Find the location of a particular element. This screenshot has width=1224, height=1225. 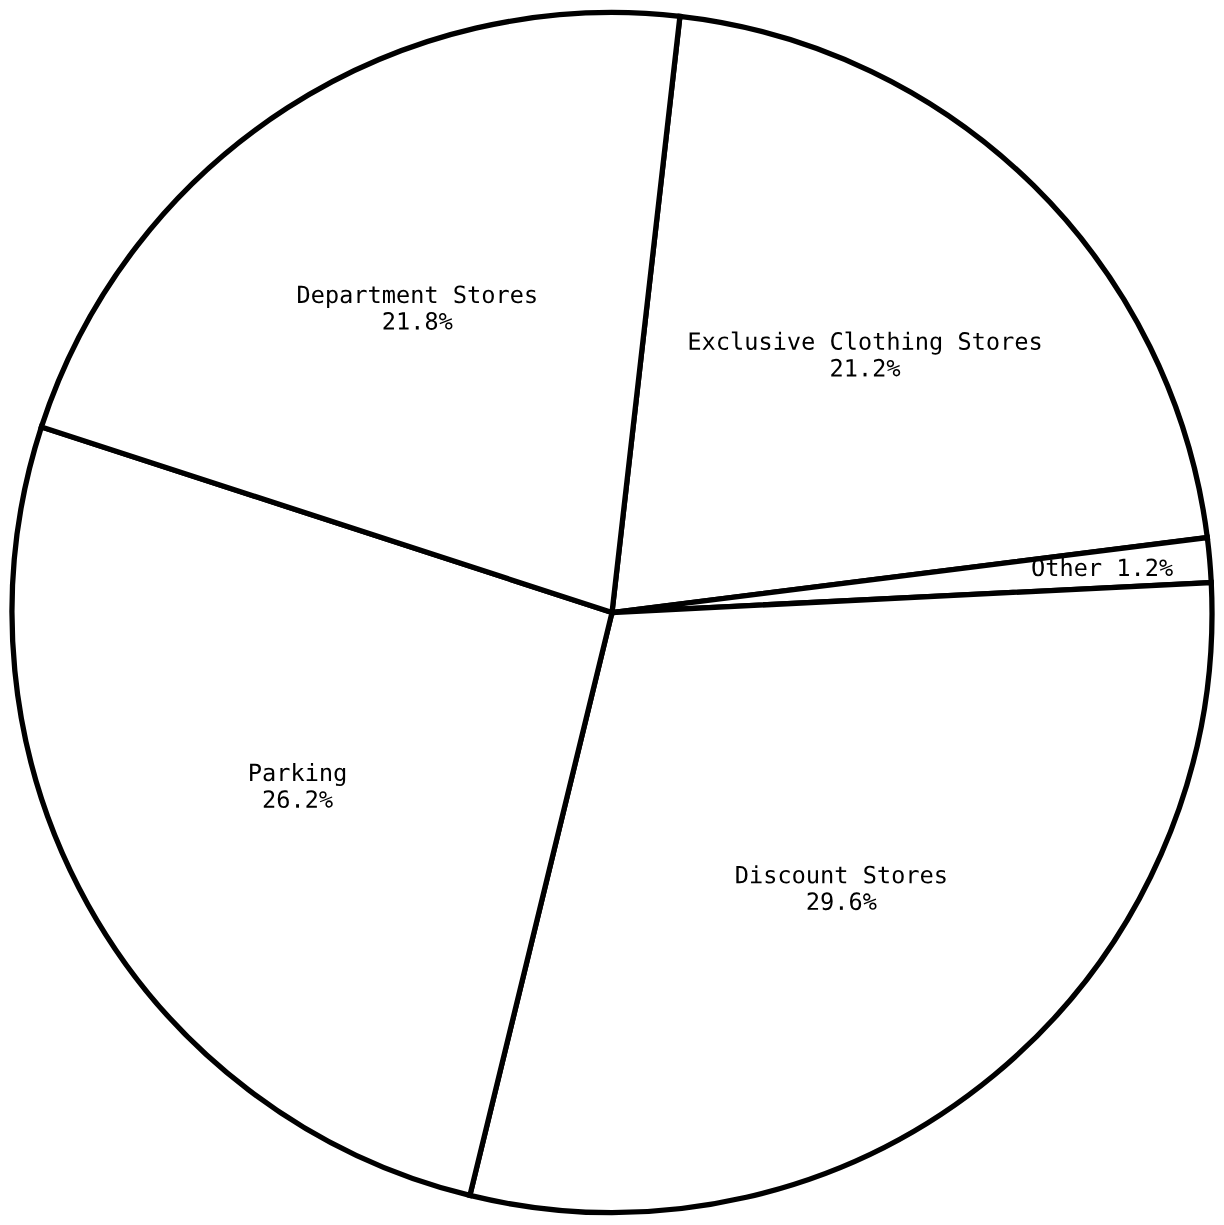

data-label: 21.2% is located at coordinates (866, 367).